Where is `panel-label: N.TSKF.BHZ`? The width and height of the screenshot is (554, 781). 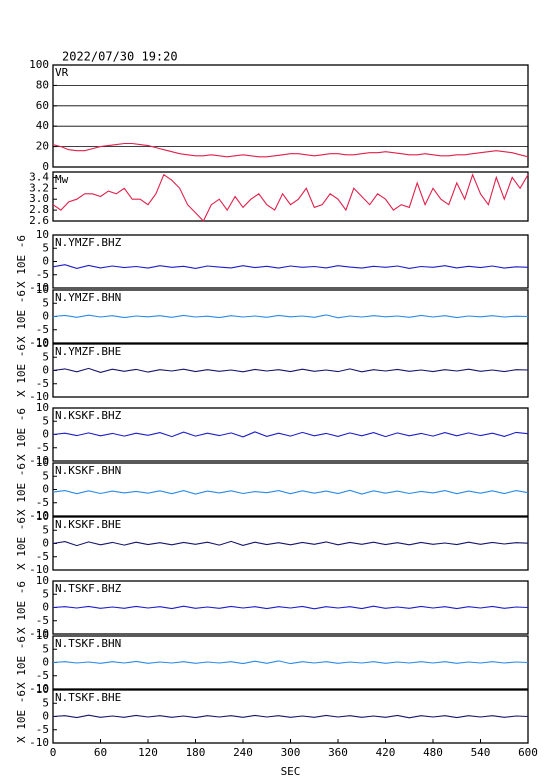
panel-label: N.TSKF.BHZ is located at coordinates (88, 588).